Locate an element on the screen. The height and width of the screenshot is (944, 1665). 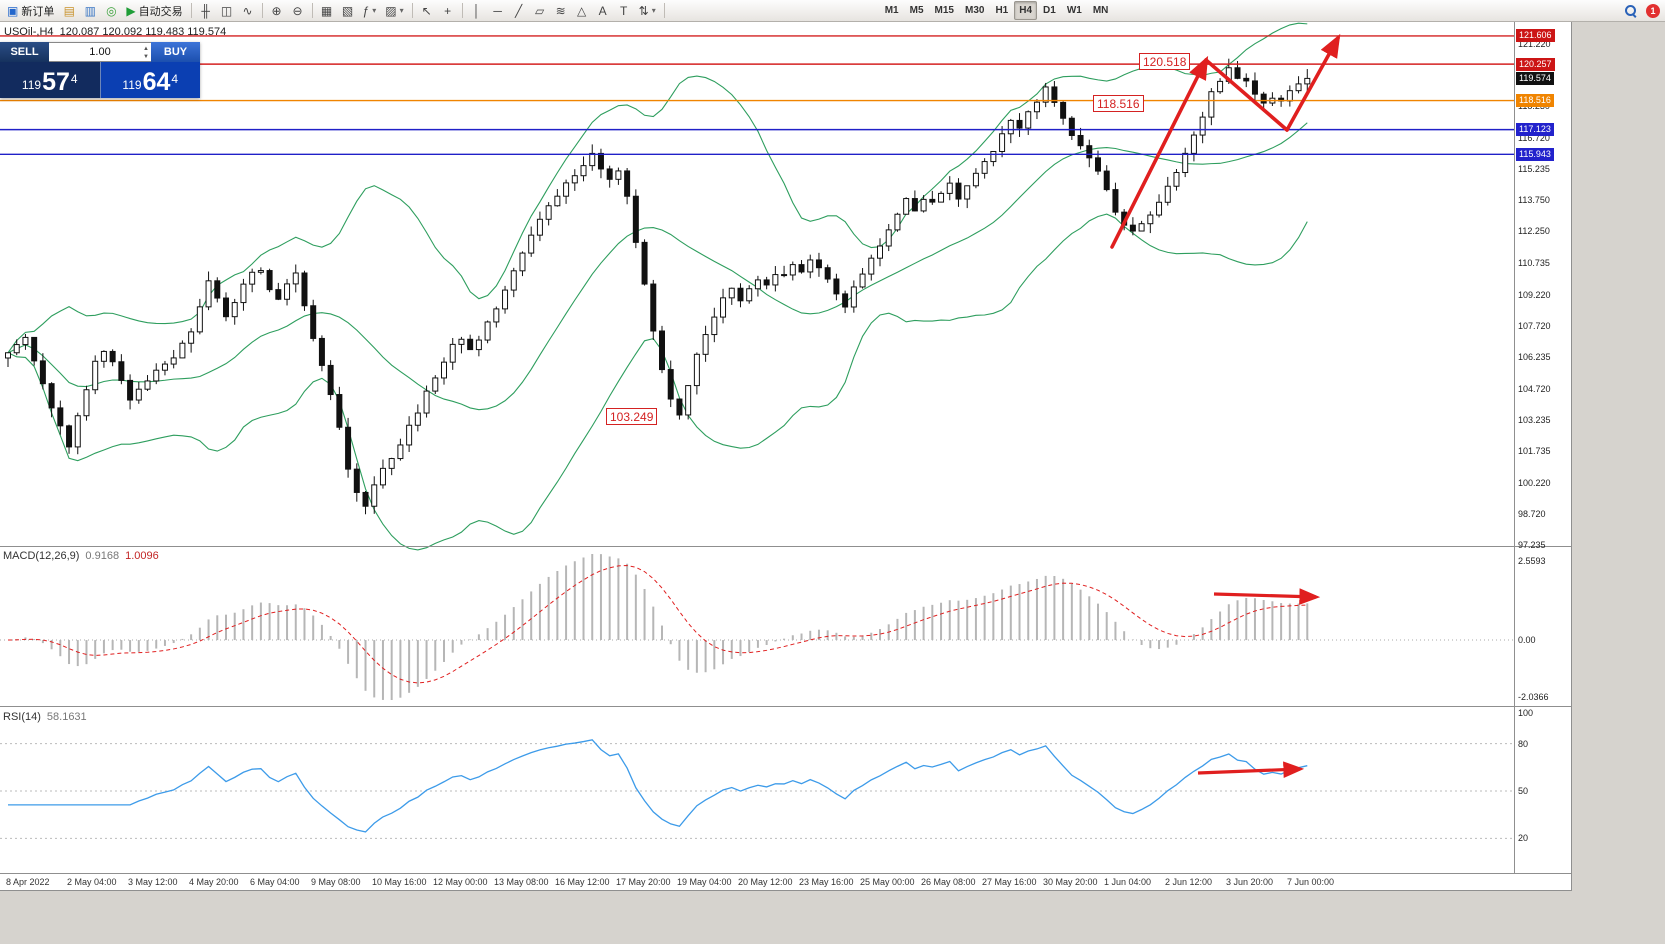
market-depth-icon: ▤ is located at coordinates (69, 10).